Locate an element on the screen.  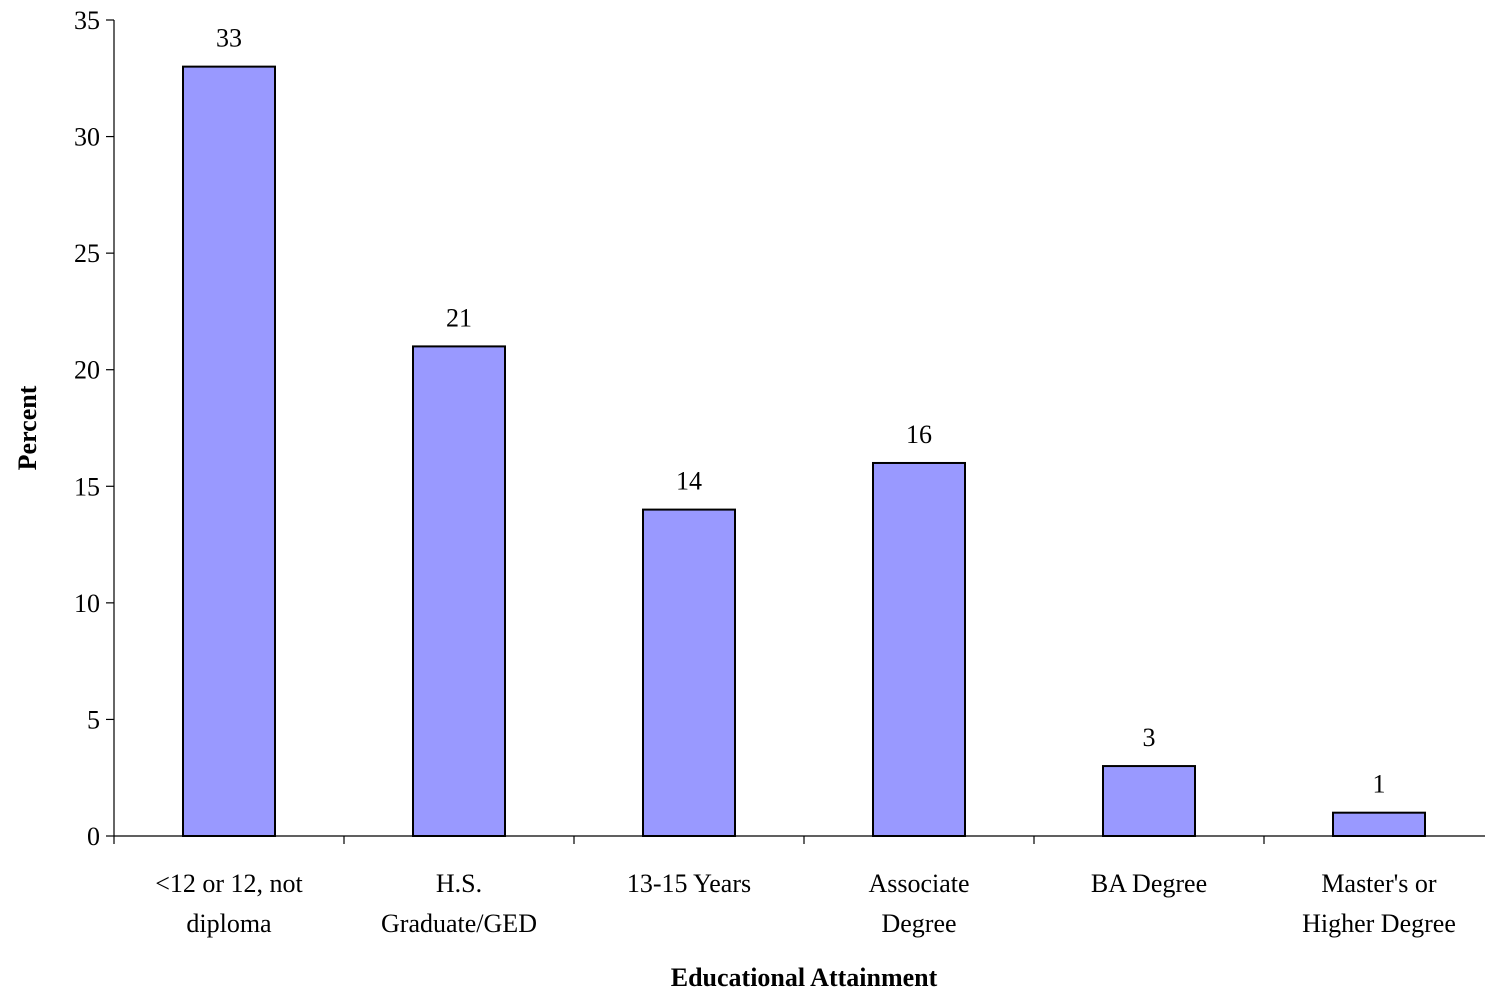
x-axis is located at coordinates (799, 839).